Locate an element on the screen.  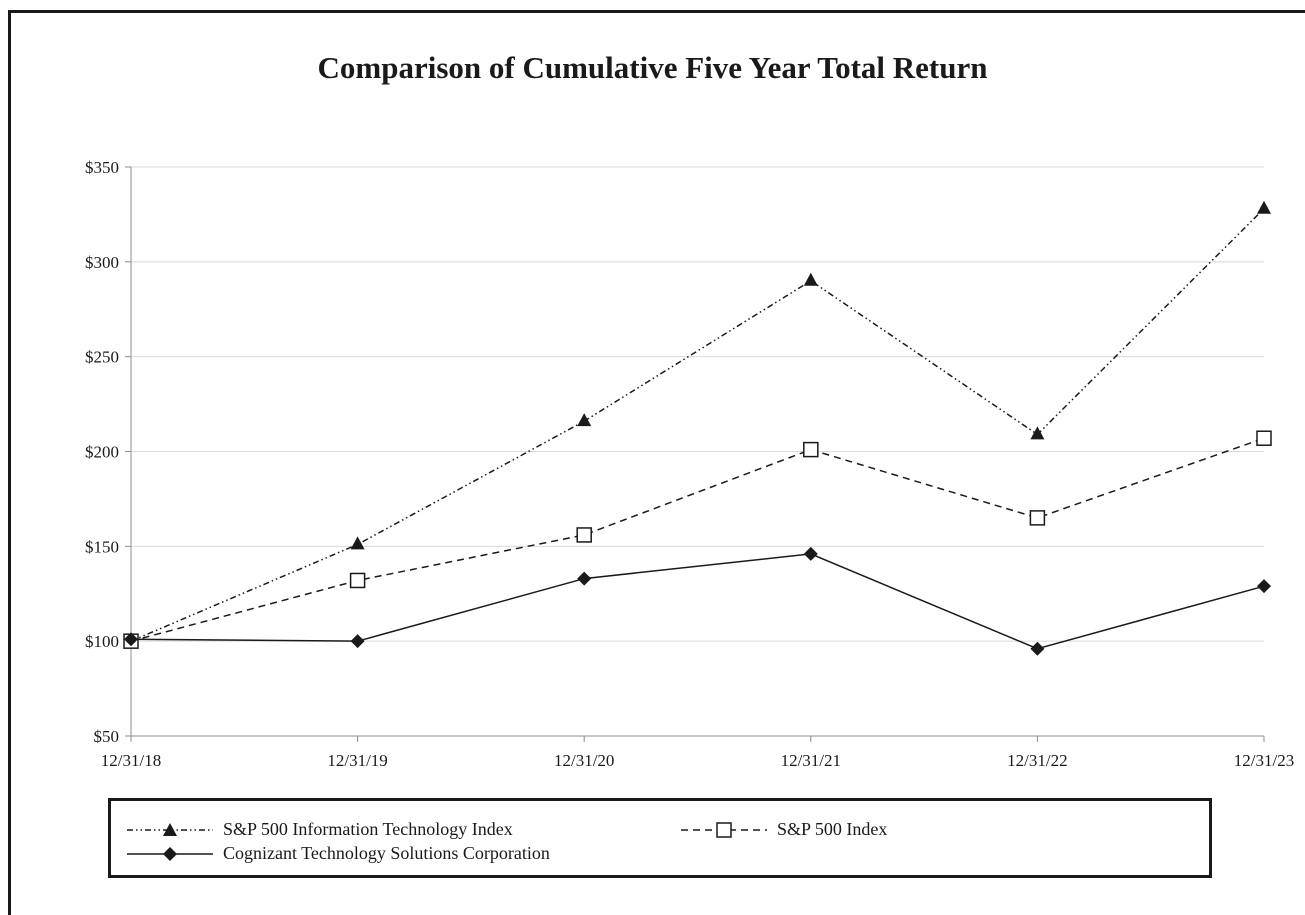
legend-swatch-sp500 is located at coordinates (724, 829).